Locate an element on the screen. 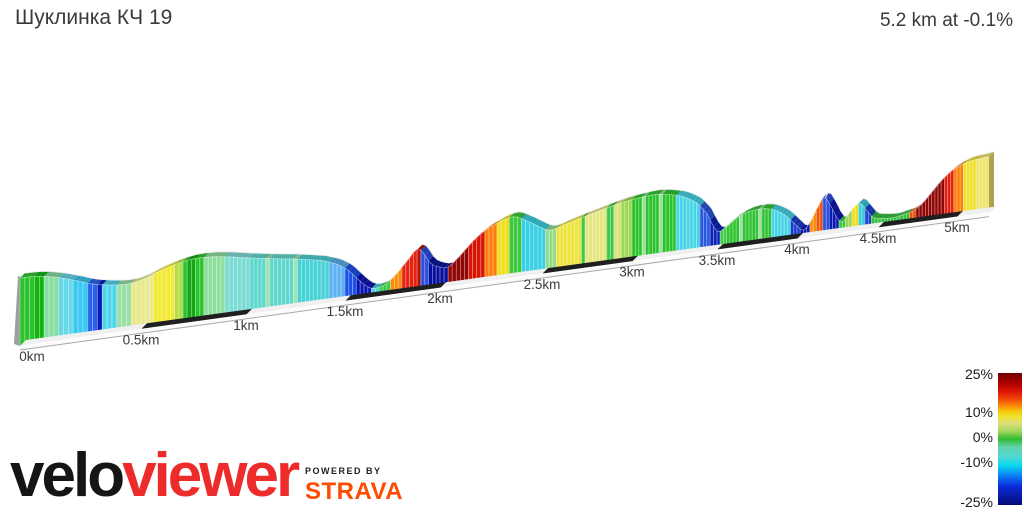 The height and width of the screenshot is (512, 1024). veloviewer-logo-velo: velo is located at coordinates (67, 475).